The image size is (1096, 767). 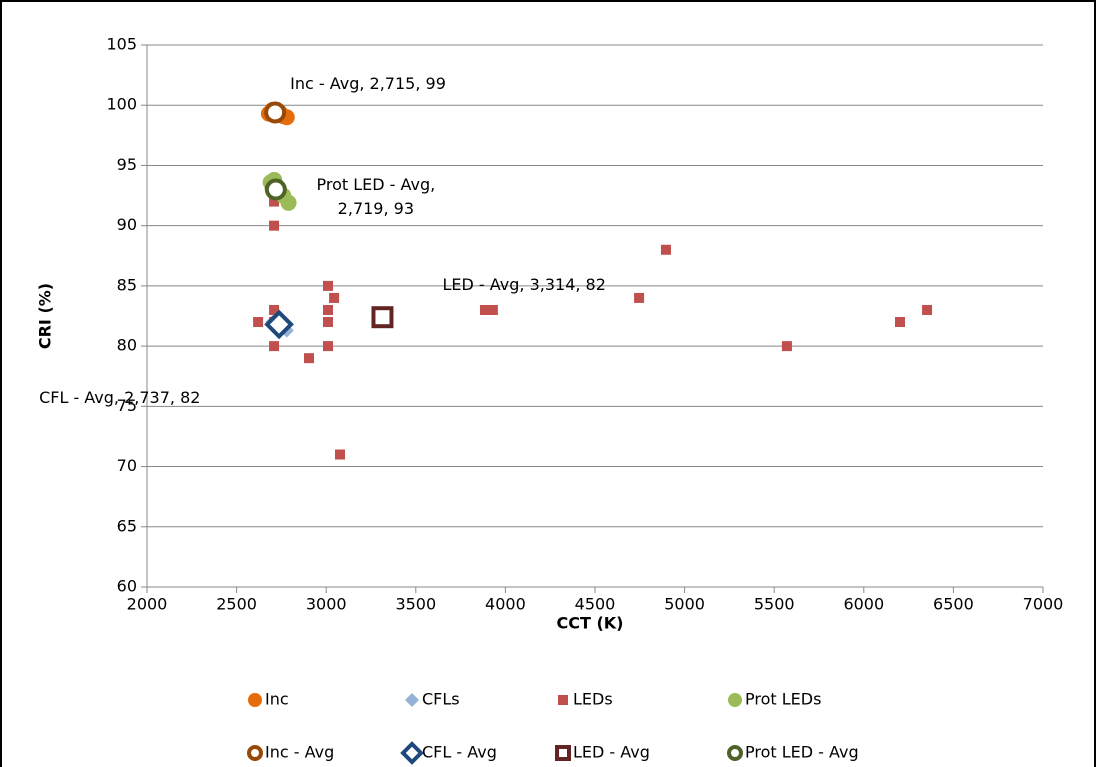 I want to click on legend-label: CFLs, so click(x=441, y=699).